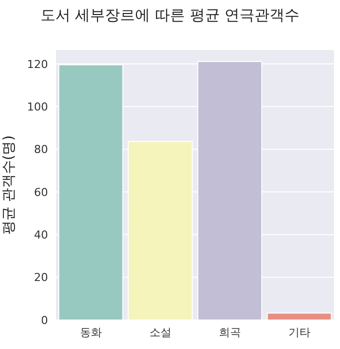 The width and height of the screenshot is (340, 349). What do you see at coordinates (8, 185) in the screenshot?
I see `y-axis-title: 평균 관객수(명)` at bounding box center [8, 185].